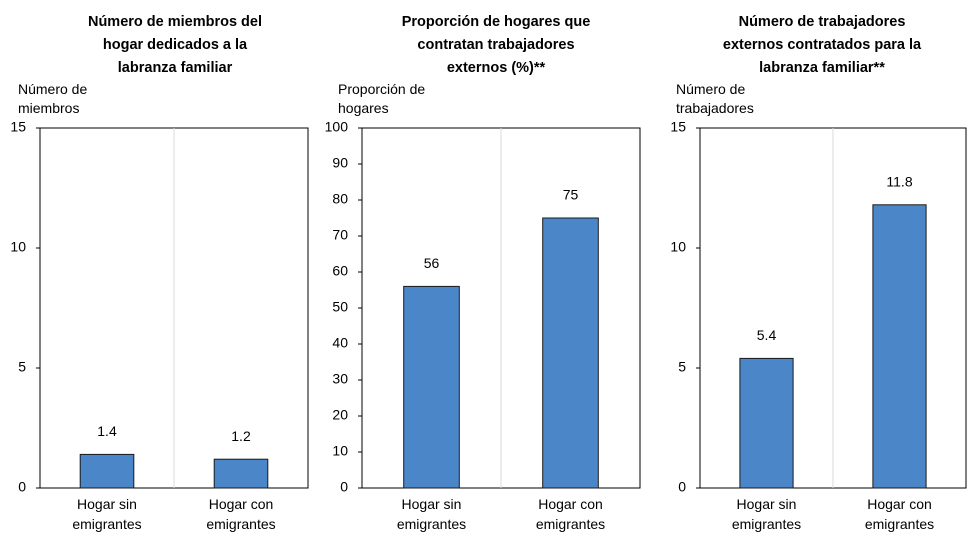  Describe the element at coordinates (340, 235) in the screenshot. I see `y-tick-label: 70` at that location.